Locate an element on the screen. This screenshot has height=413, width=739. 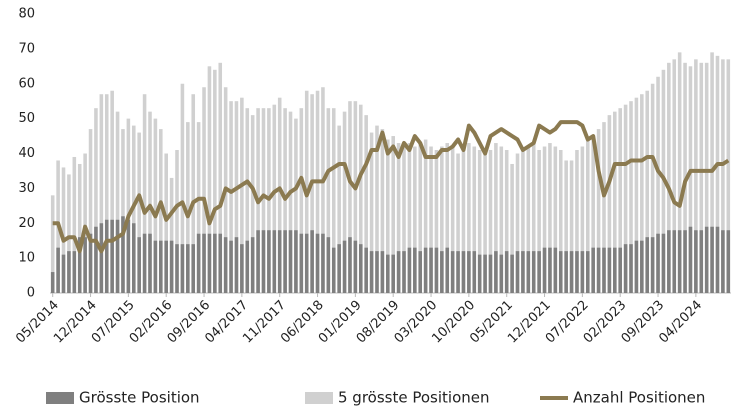
y-tick-label: 40 is located at coordinates (26, 153).